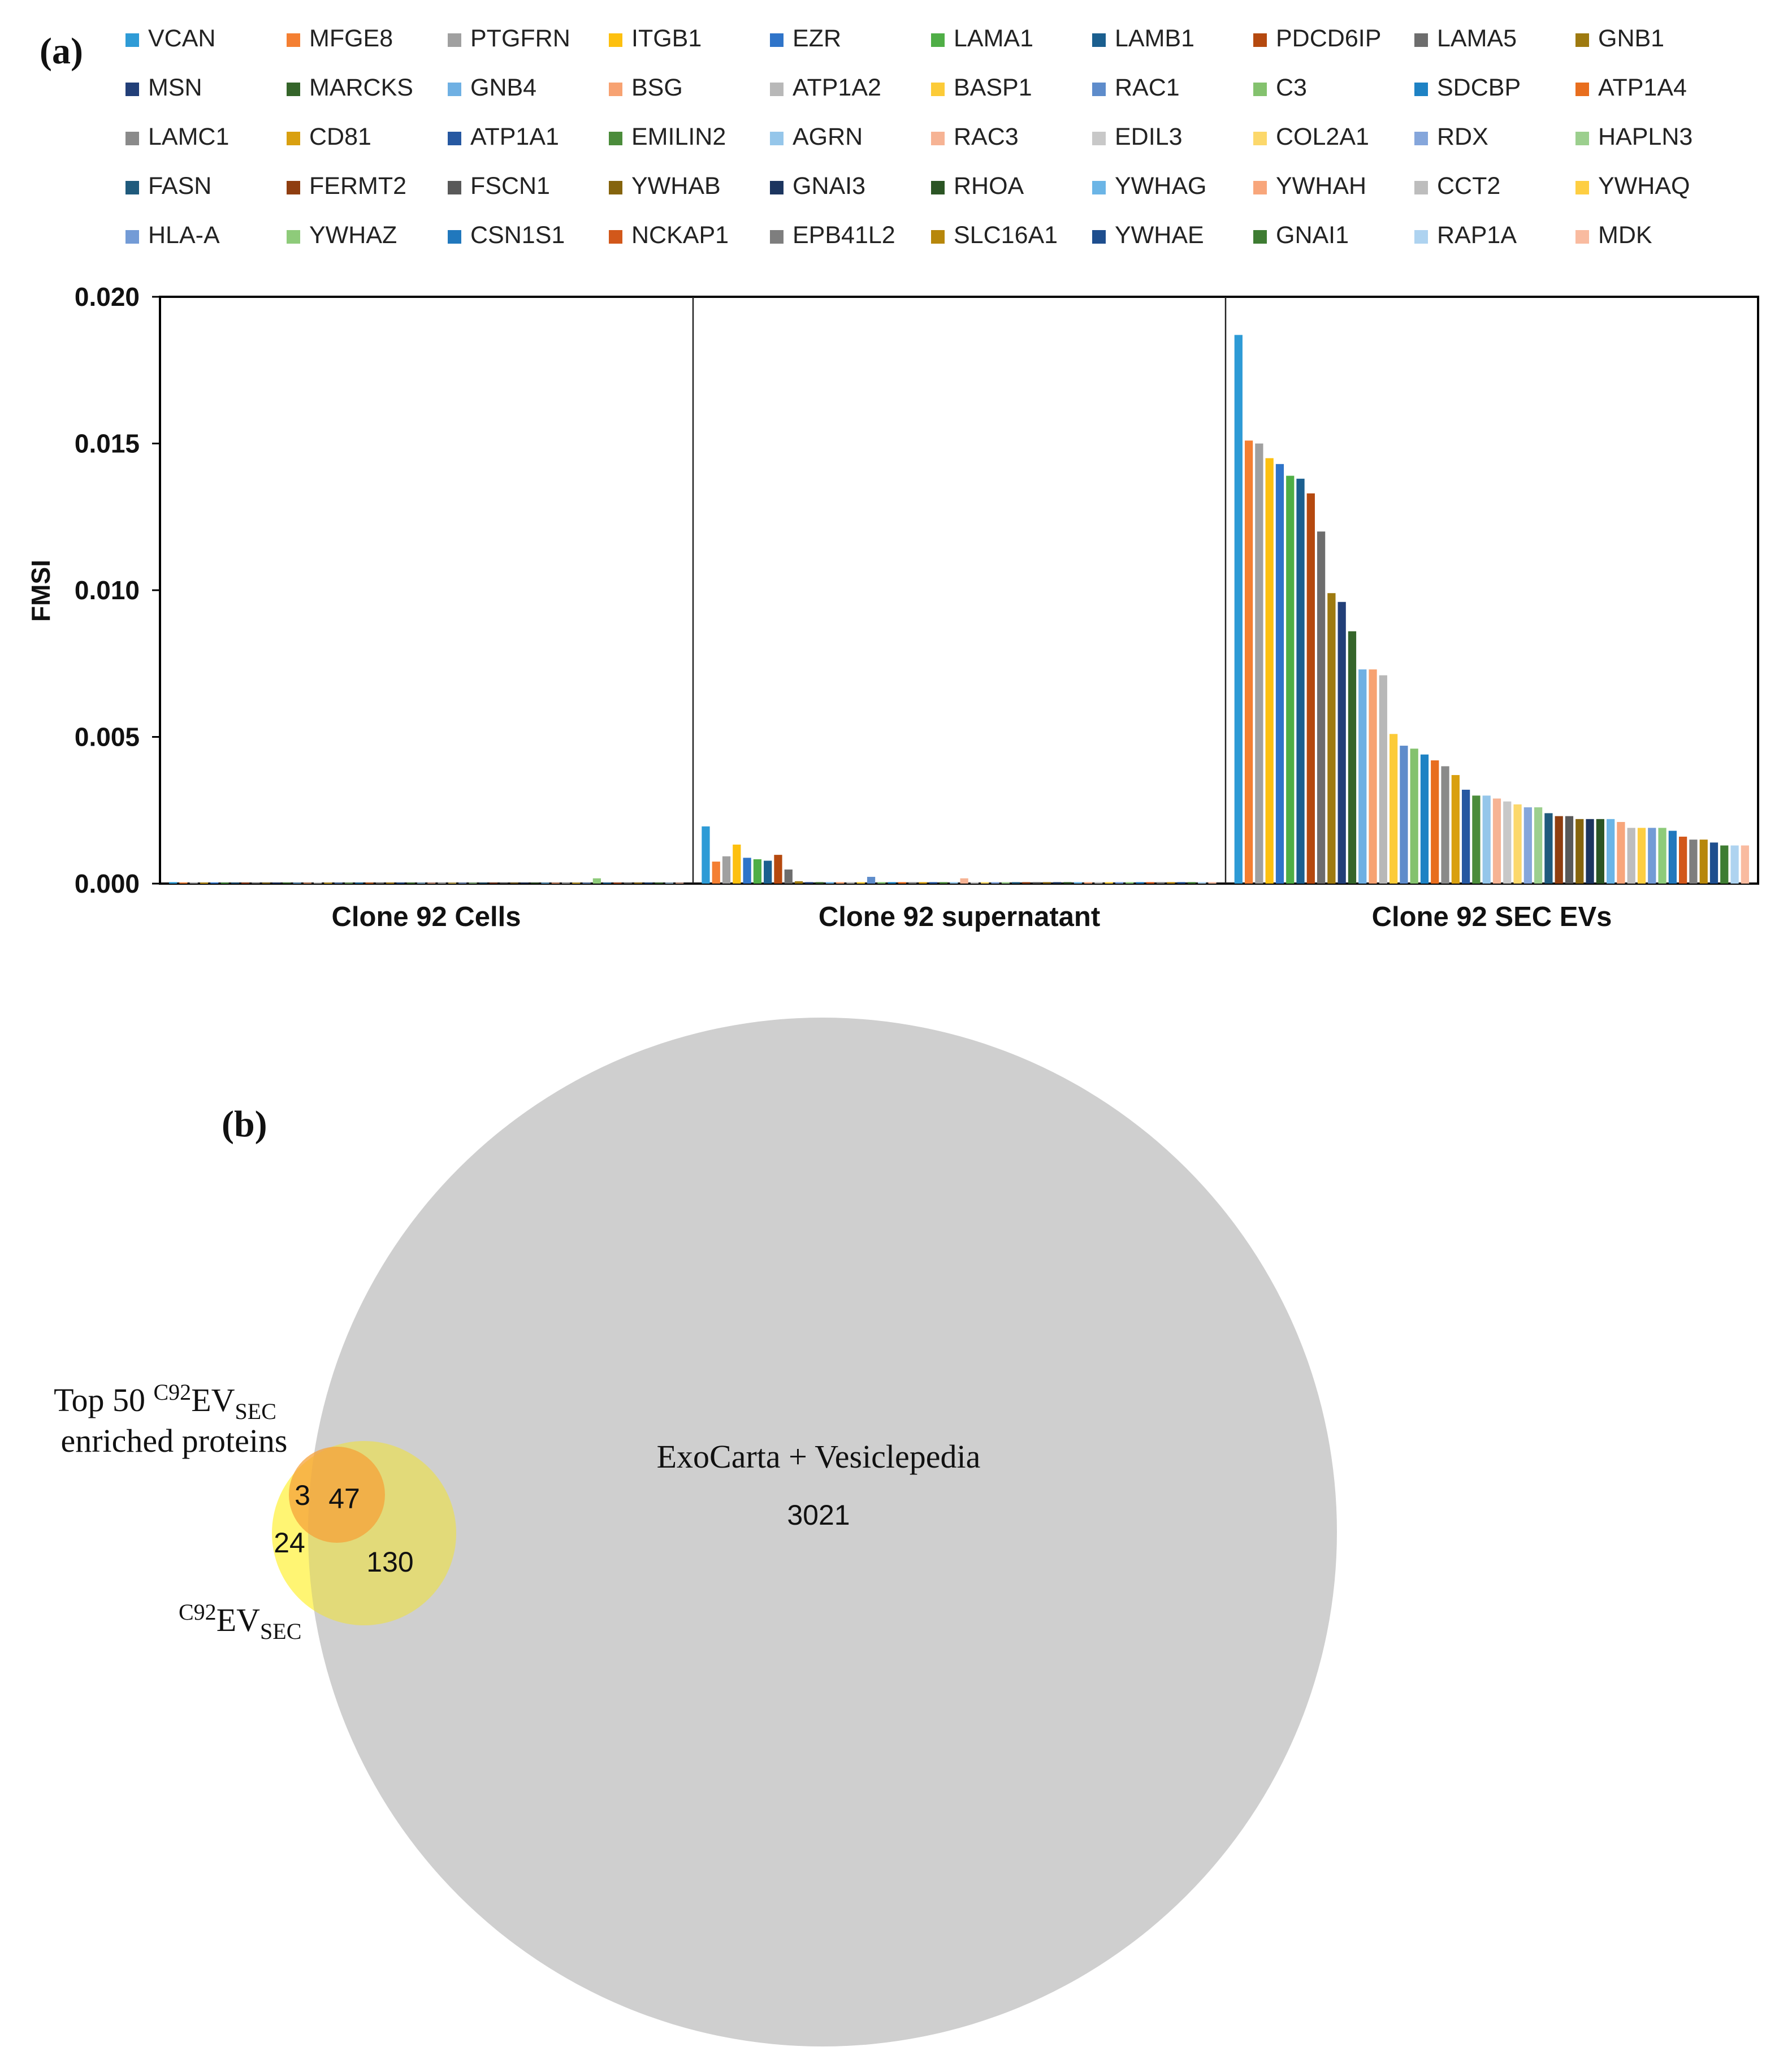 The height and width of the screenshot is (2051, 1792). What do you see at coordinates (1641, 856) in the screenshot?
I see `bar-clone-92-sec-evs-ywhaq` at bounding box center [1641, 856].